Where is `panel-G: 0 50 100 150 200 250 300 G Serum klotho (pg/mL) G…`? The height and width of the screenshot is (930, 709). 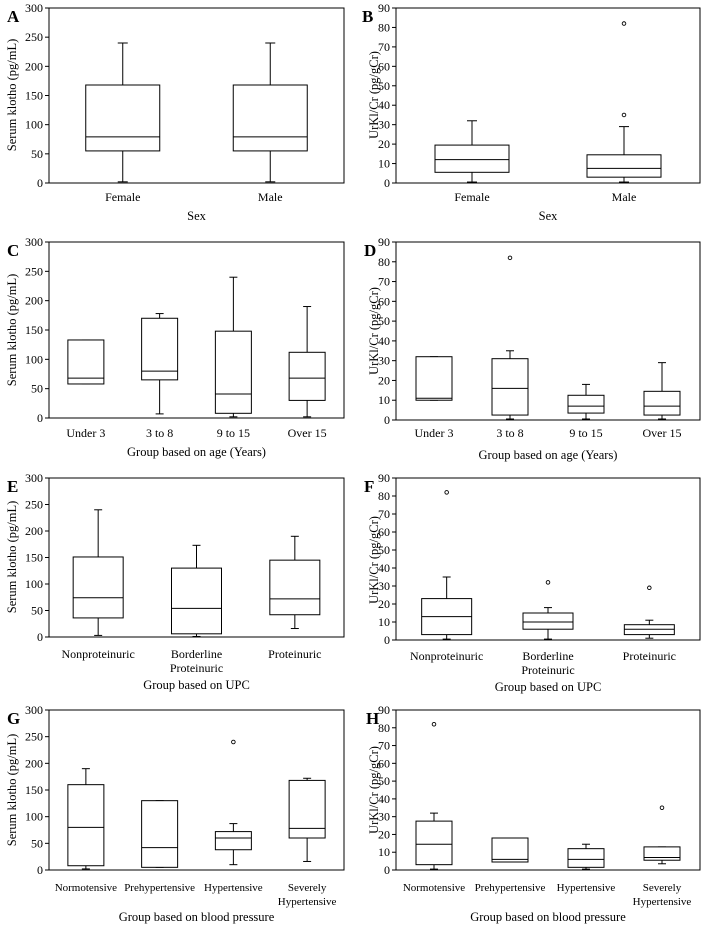 panel-G: 0 50 100 150 200 250 300 G Serum klotho (pg/mL) G… is located at coordinates (175, 813).